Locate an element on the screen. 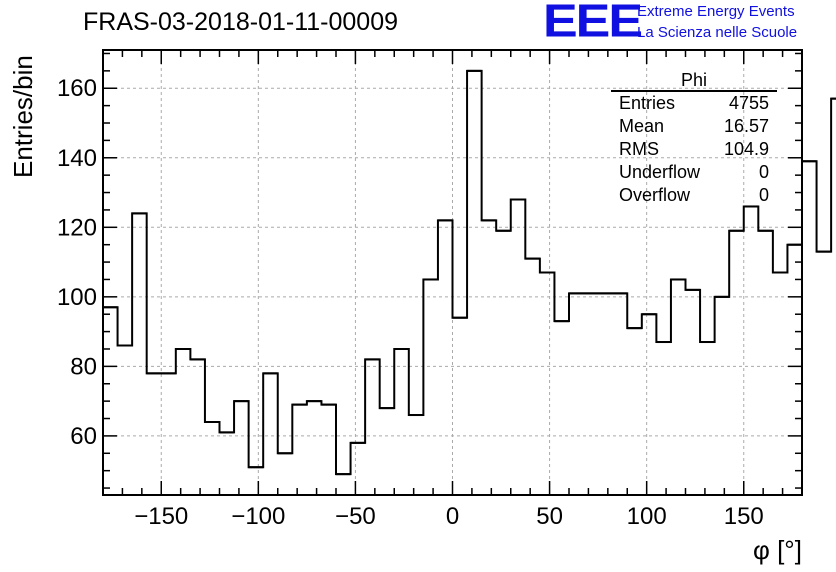 The height and width of the screenshot is (572, 836). y-axis-label: Entries/bin is located at coordinates (23, 116).